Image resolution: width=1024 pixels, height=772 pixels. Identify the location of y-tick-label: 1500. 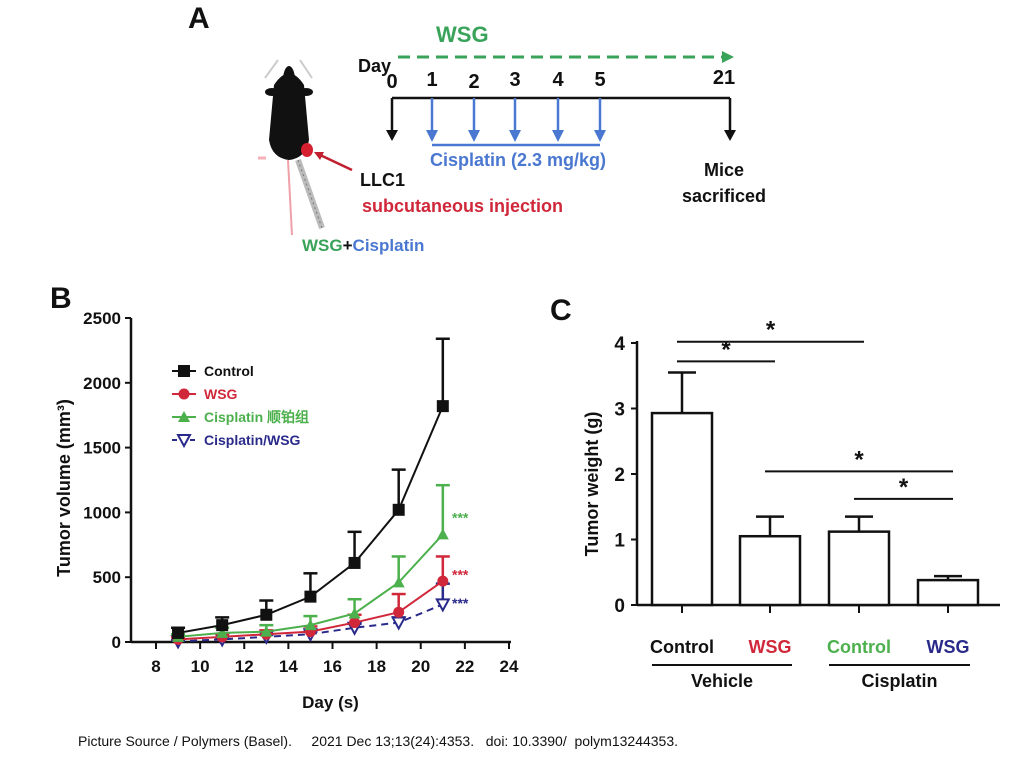
(102, 448).